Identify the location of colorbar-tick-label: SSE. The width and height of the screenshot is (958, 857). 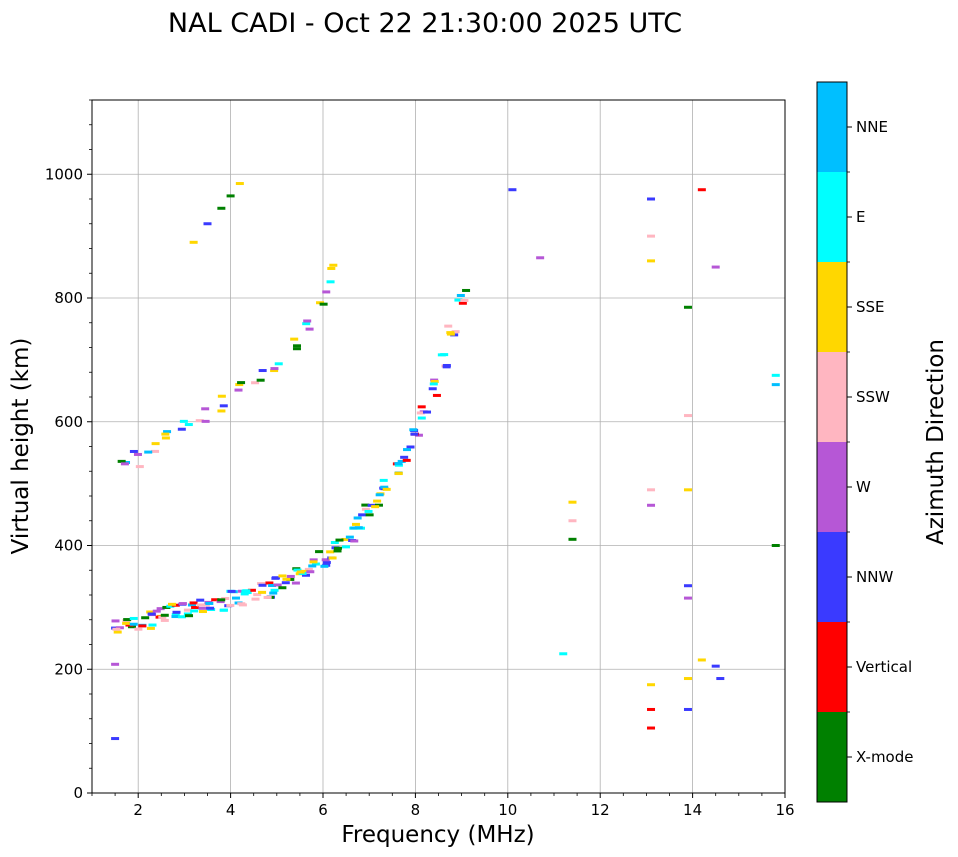
(870, 307).